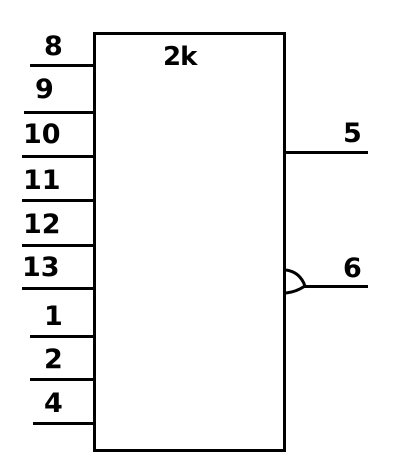 This screenshot has height=472, width=400. Describe the element at coordinates (42, 224) in the screenshot. I see `pin-label-12: 12` at that location.